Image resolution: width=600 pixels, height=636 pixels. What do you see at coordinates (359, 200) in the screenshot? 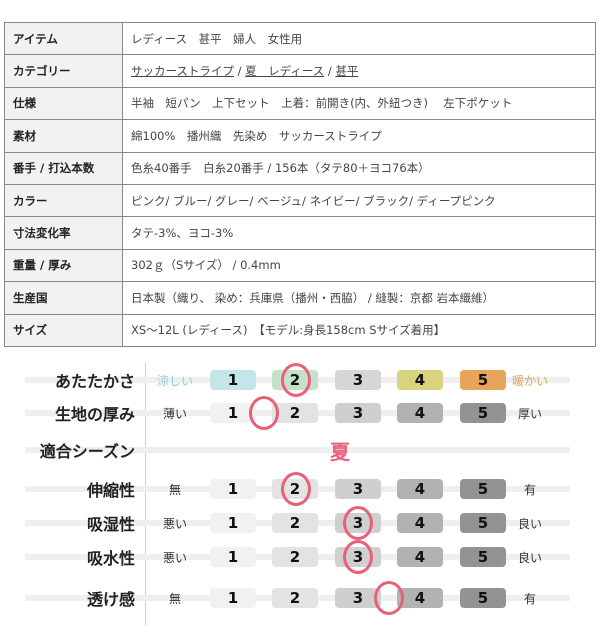
I see `spec-value: ピンク/ ブルー/ グレー/ ベージュ/ ネイビー/ ブラック/ ディープピンク` at bounding box center [359, 200].